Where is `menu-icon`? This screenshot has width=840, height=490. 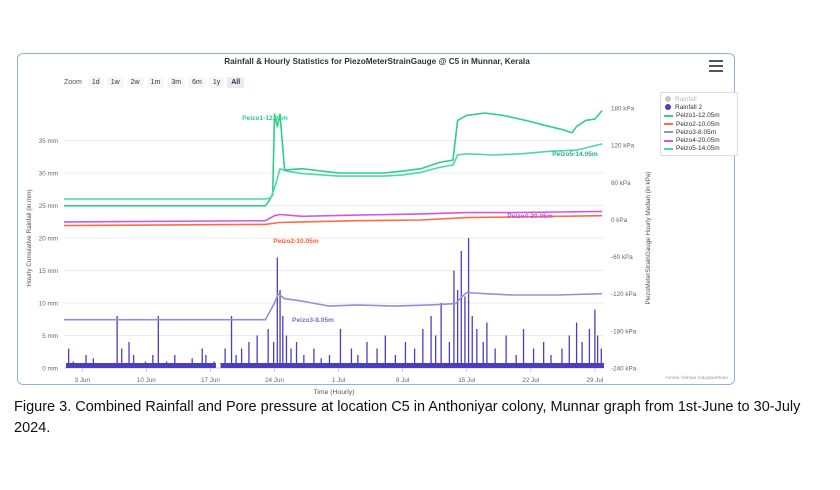
menu-icon is located at coordinates (716, 66).